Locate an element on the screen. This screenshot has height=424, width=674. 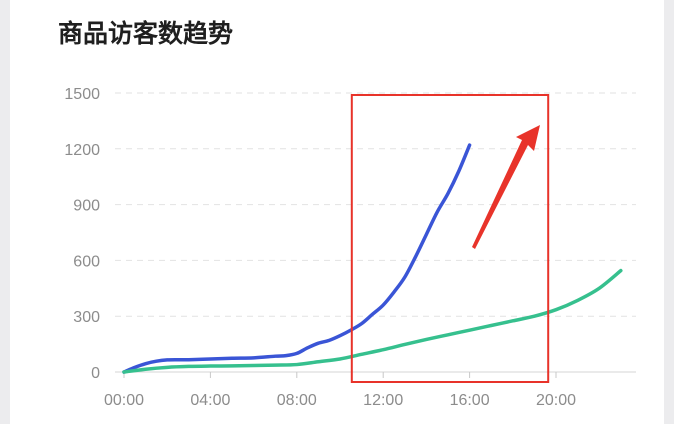
x-axis-ticks: 00:00 04:00 08:00 12:00 16:00 20:00 is located at coordinates (340, 390).